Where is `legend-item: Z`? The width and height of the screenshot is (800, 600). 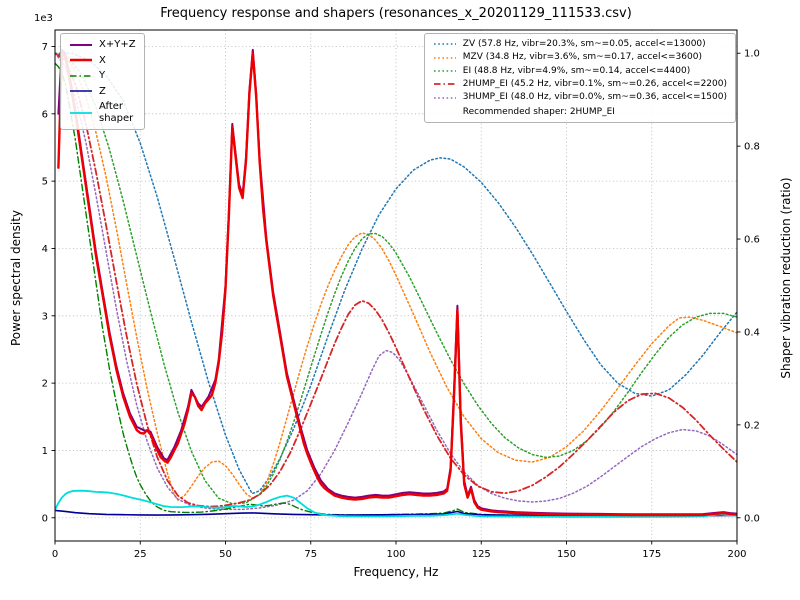
legend-item: Z is located at coordinates (102, 92).